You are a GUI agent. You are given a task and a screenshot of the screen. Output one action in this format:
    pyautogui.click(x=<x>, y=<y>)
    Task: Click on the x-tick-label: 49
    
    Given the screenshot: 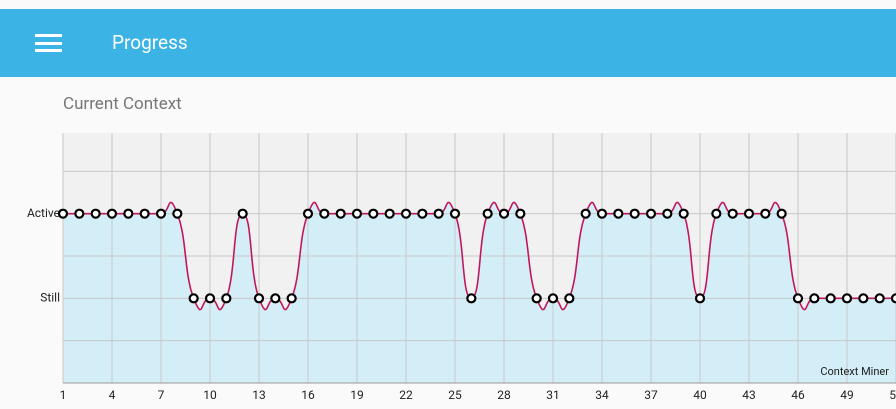 What is the action you would take?
    pyautogui.click(x=847, y=395)
    